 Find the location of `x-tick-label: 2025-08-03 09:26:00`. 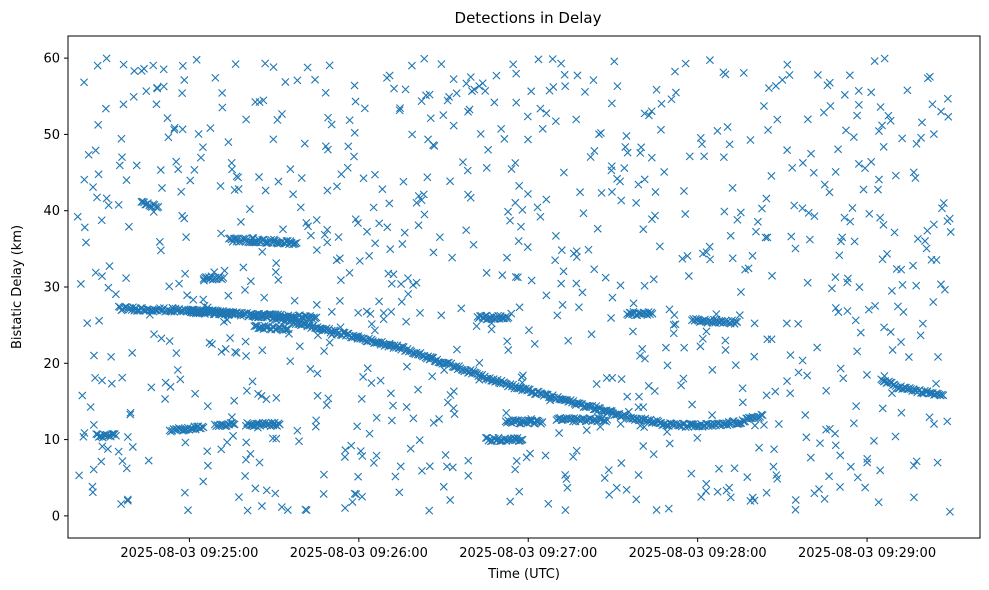

x-tick-label: 2025-08-03 09:26:00 is located at coordinates (359, 553).